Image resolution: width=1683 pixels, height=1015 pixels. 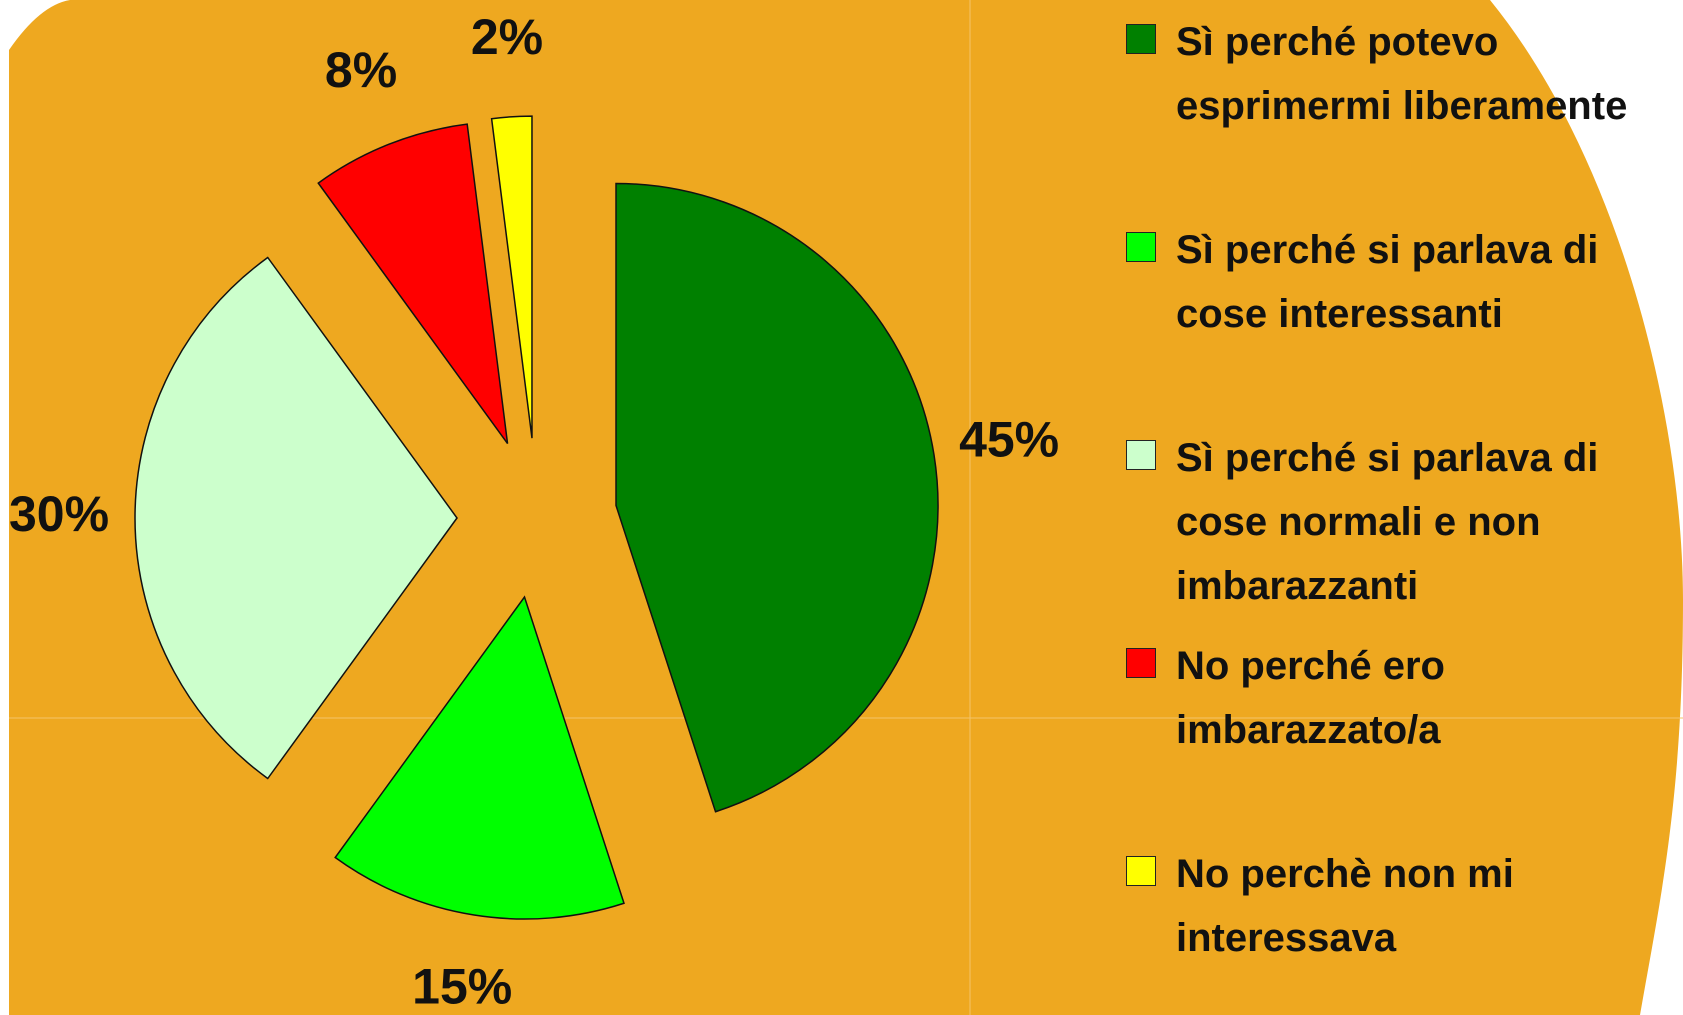 I want to click on value-label: 2%, so click(x=507, y=37).